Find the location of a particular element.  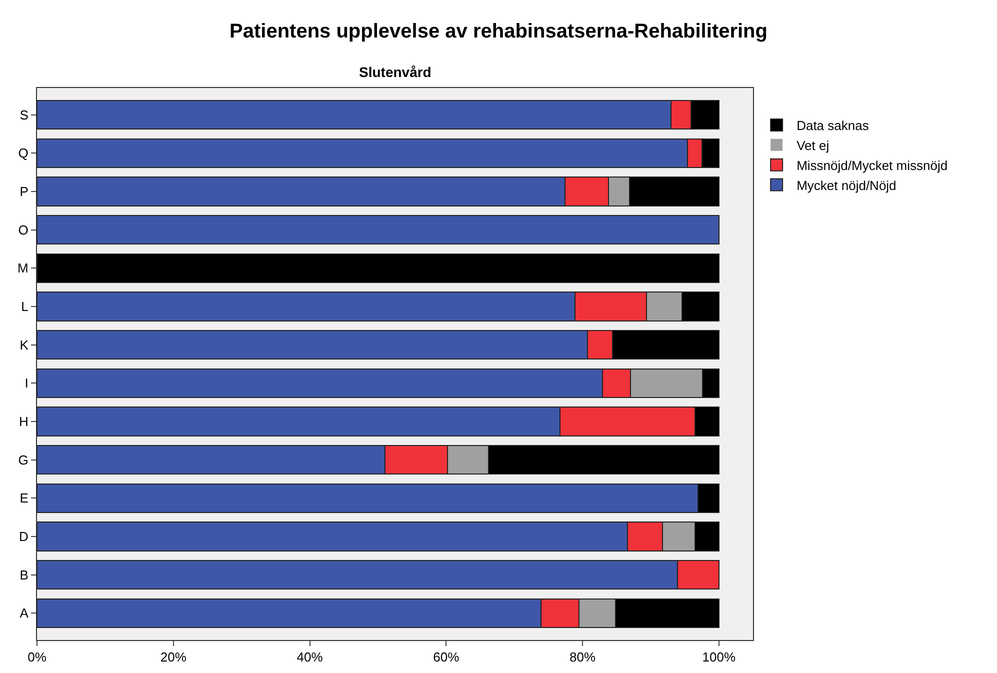

y-tick-label: E is located at coordinates (24, 498).